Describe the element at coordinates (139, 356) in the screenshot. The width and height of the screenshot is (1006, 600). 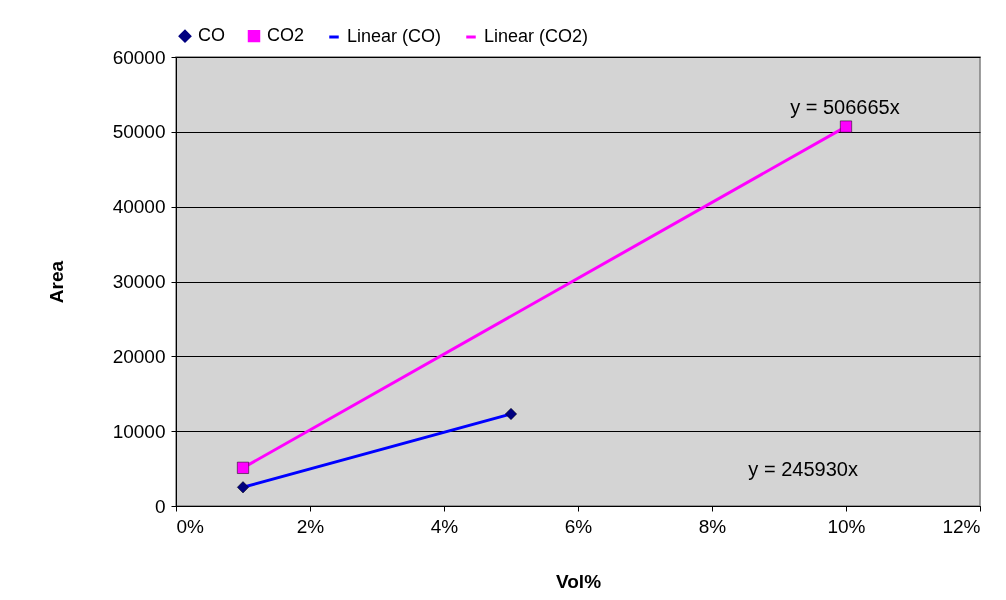
I see `y-tick-label: 20000` at that location.